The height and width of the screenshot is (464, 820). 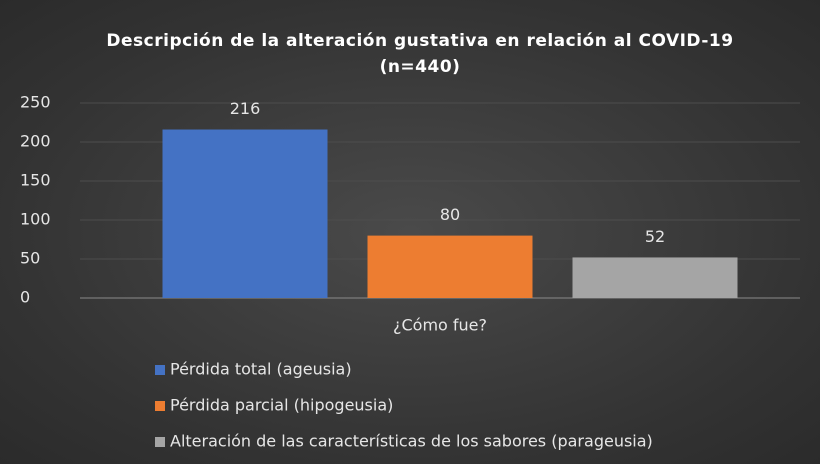 What do you see at coordinates (655, 236) in the screenshot?
I see `data-label: 52` at bounding box center [655, 236].